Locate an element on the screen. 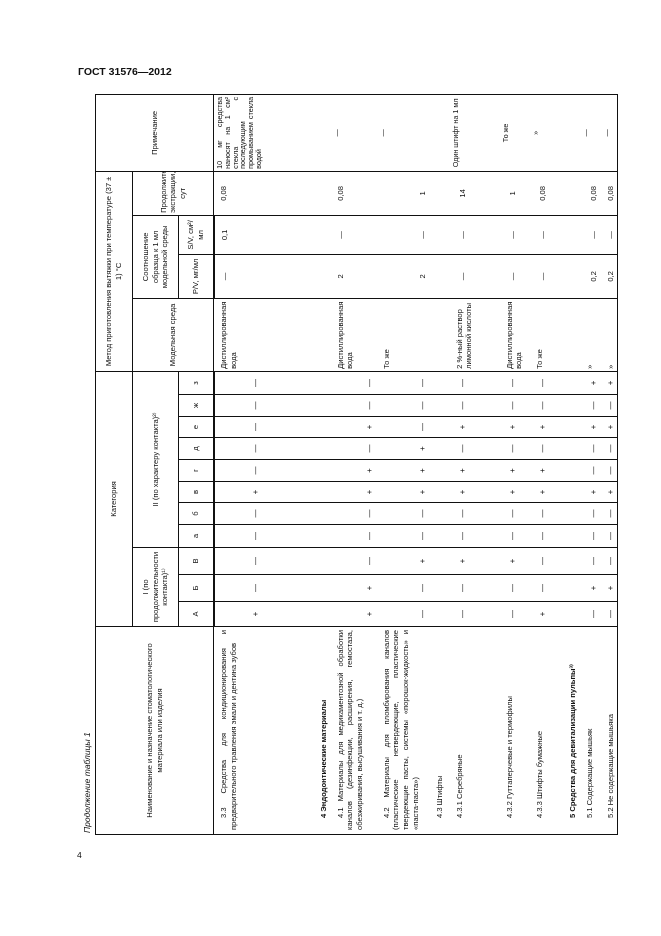 This screenshot has height=936, width=661. table-caption: Продолжение таблицы 1 is located at coordinates (87, 782).